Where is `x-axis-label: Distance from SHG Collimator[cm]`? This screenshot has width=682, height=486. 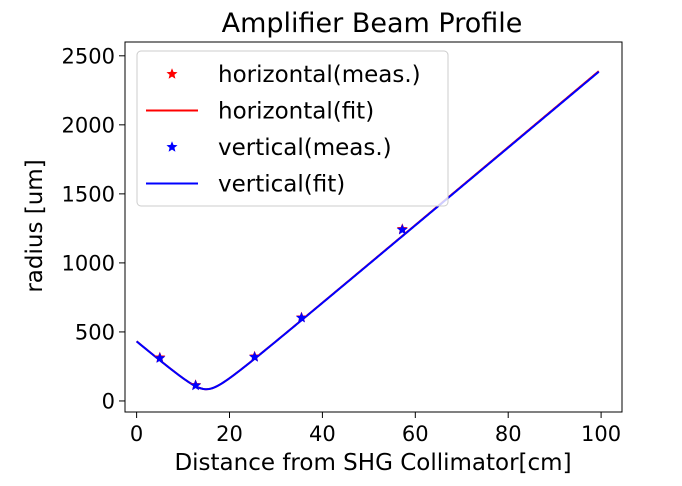
x-axis-label: Distance from SHG Collimator[cm] is located at coordinates (372, 463).